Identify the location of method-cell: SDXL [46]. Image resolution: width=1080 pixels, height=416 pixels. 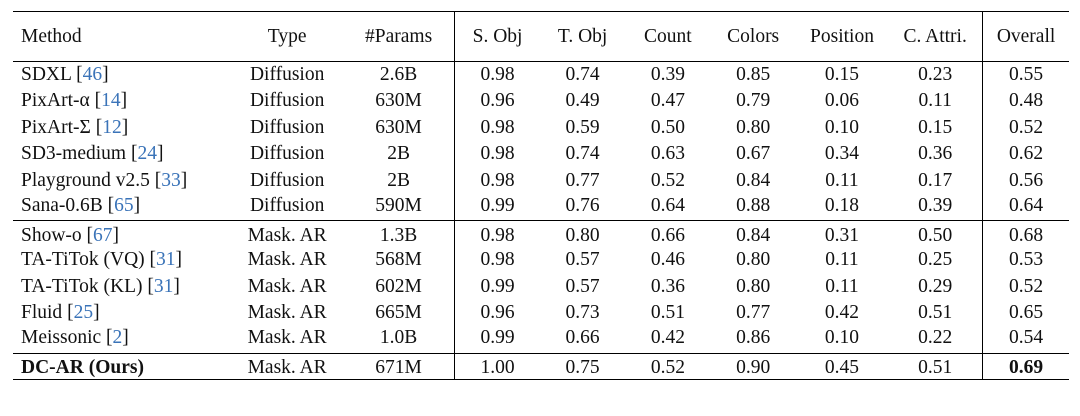
(65, 74).